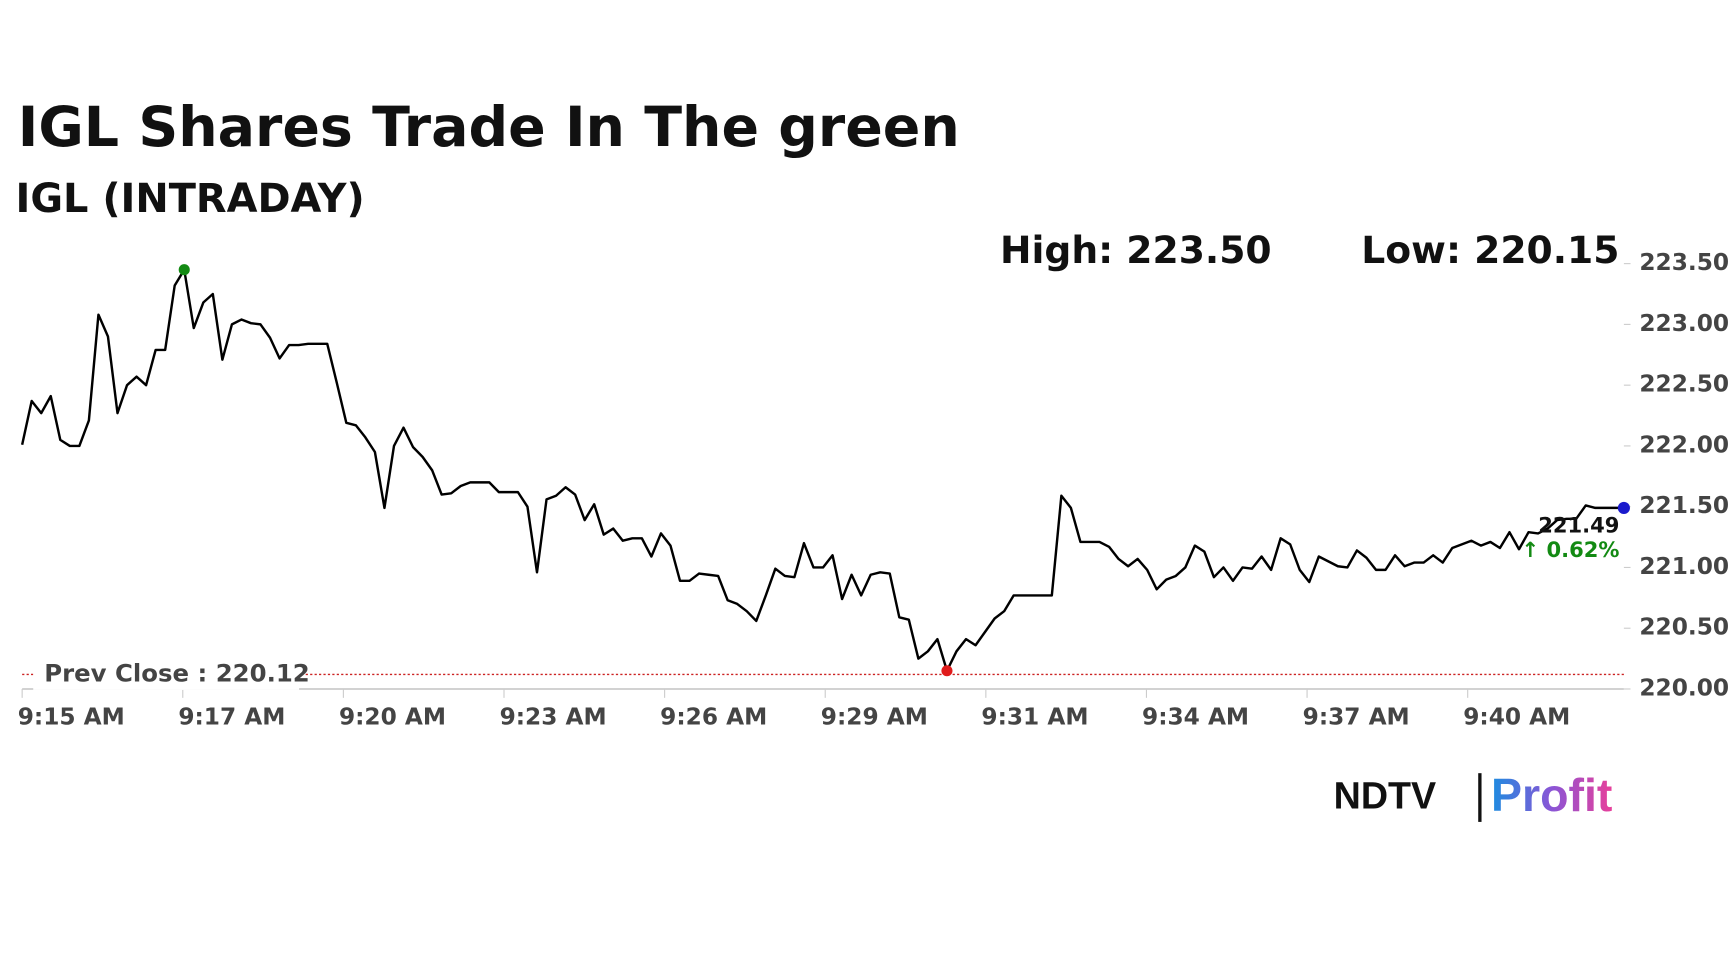 The height and width of the screenshot is (972, 1728). Describe the element at coordinates (1623, 507) in the screenshot. I see `last-marker` at that location.